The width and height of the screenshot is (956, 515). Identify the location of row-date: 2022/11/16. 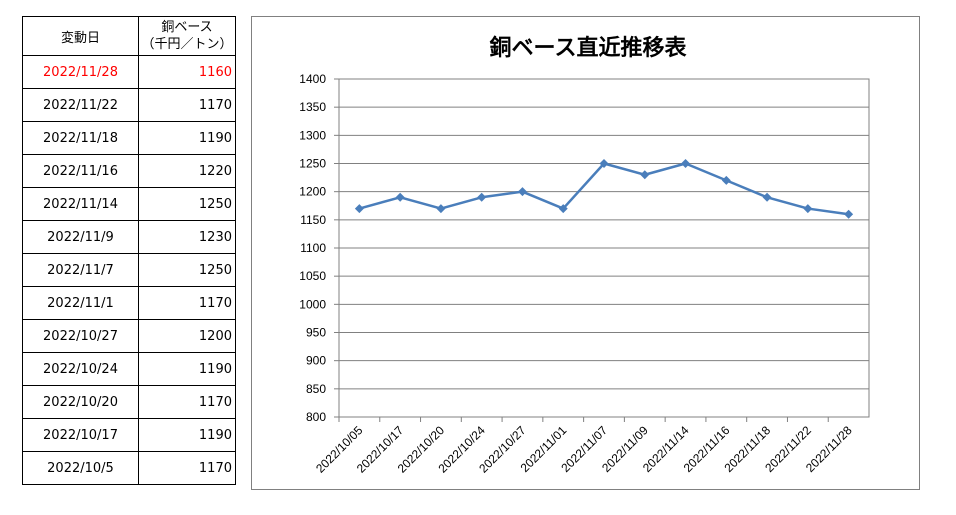
(80, 171).